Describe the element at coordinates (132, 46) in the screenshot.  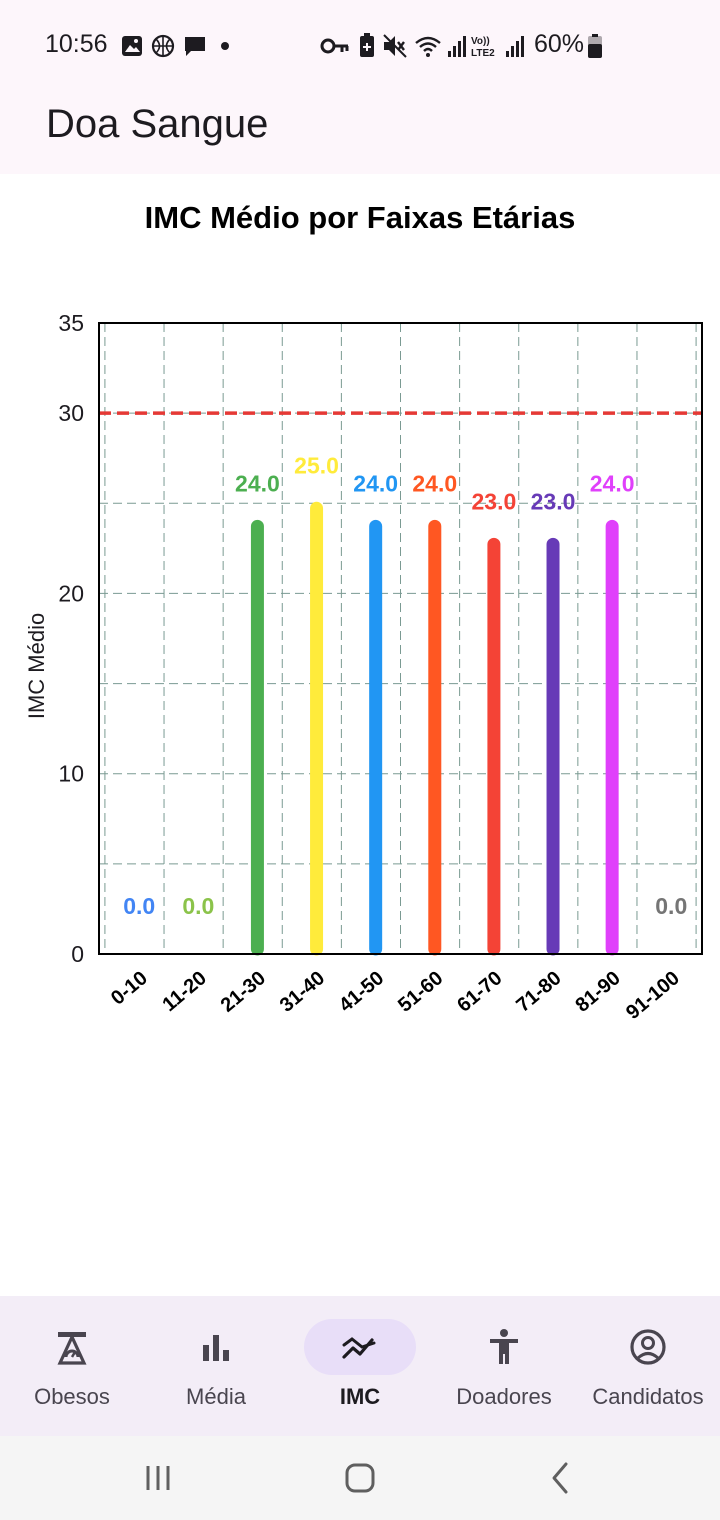
I see `image-icon` at that location.